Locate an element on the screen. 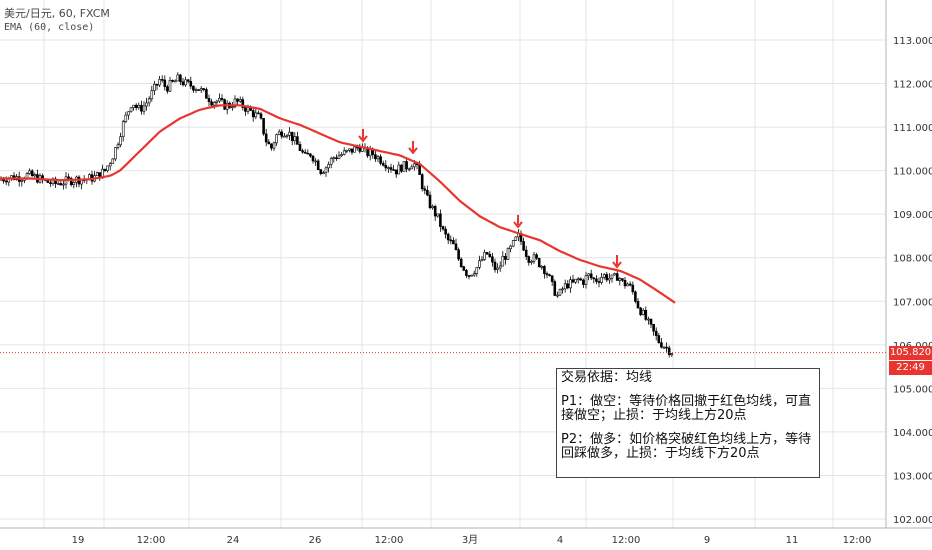  x-tick-label: 4 is located at coordinates (560, 540).